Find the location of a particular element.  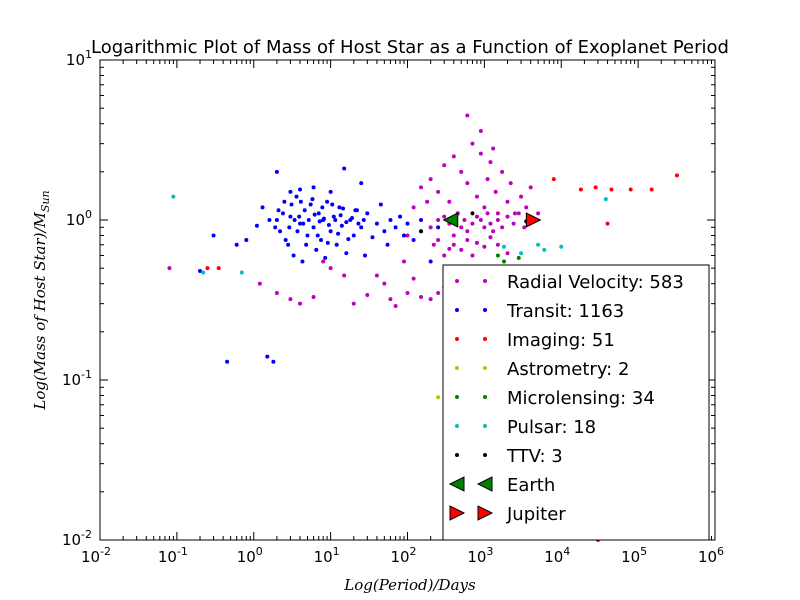

legend-label-imaging: Imaging: 51 is located at coordinates (561, 340).